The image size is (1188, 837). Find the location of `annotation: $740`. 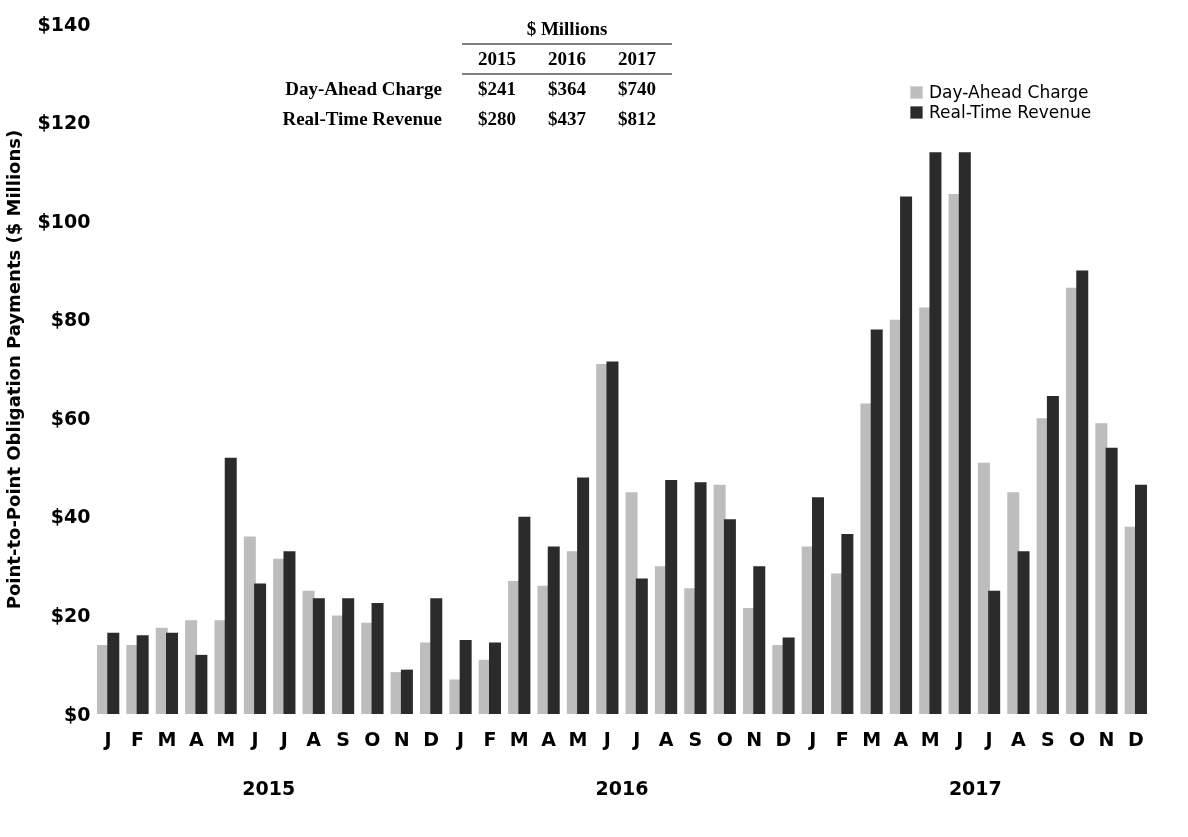

annotation: $740 is located at coordinates (637, 88).